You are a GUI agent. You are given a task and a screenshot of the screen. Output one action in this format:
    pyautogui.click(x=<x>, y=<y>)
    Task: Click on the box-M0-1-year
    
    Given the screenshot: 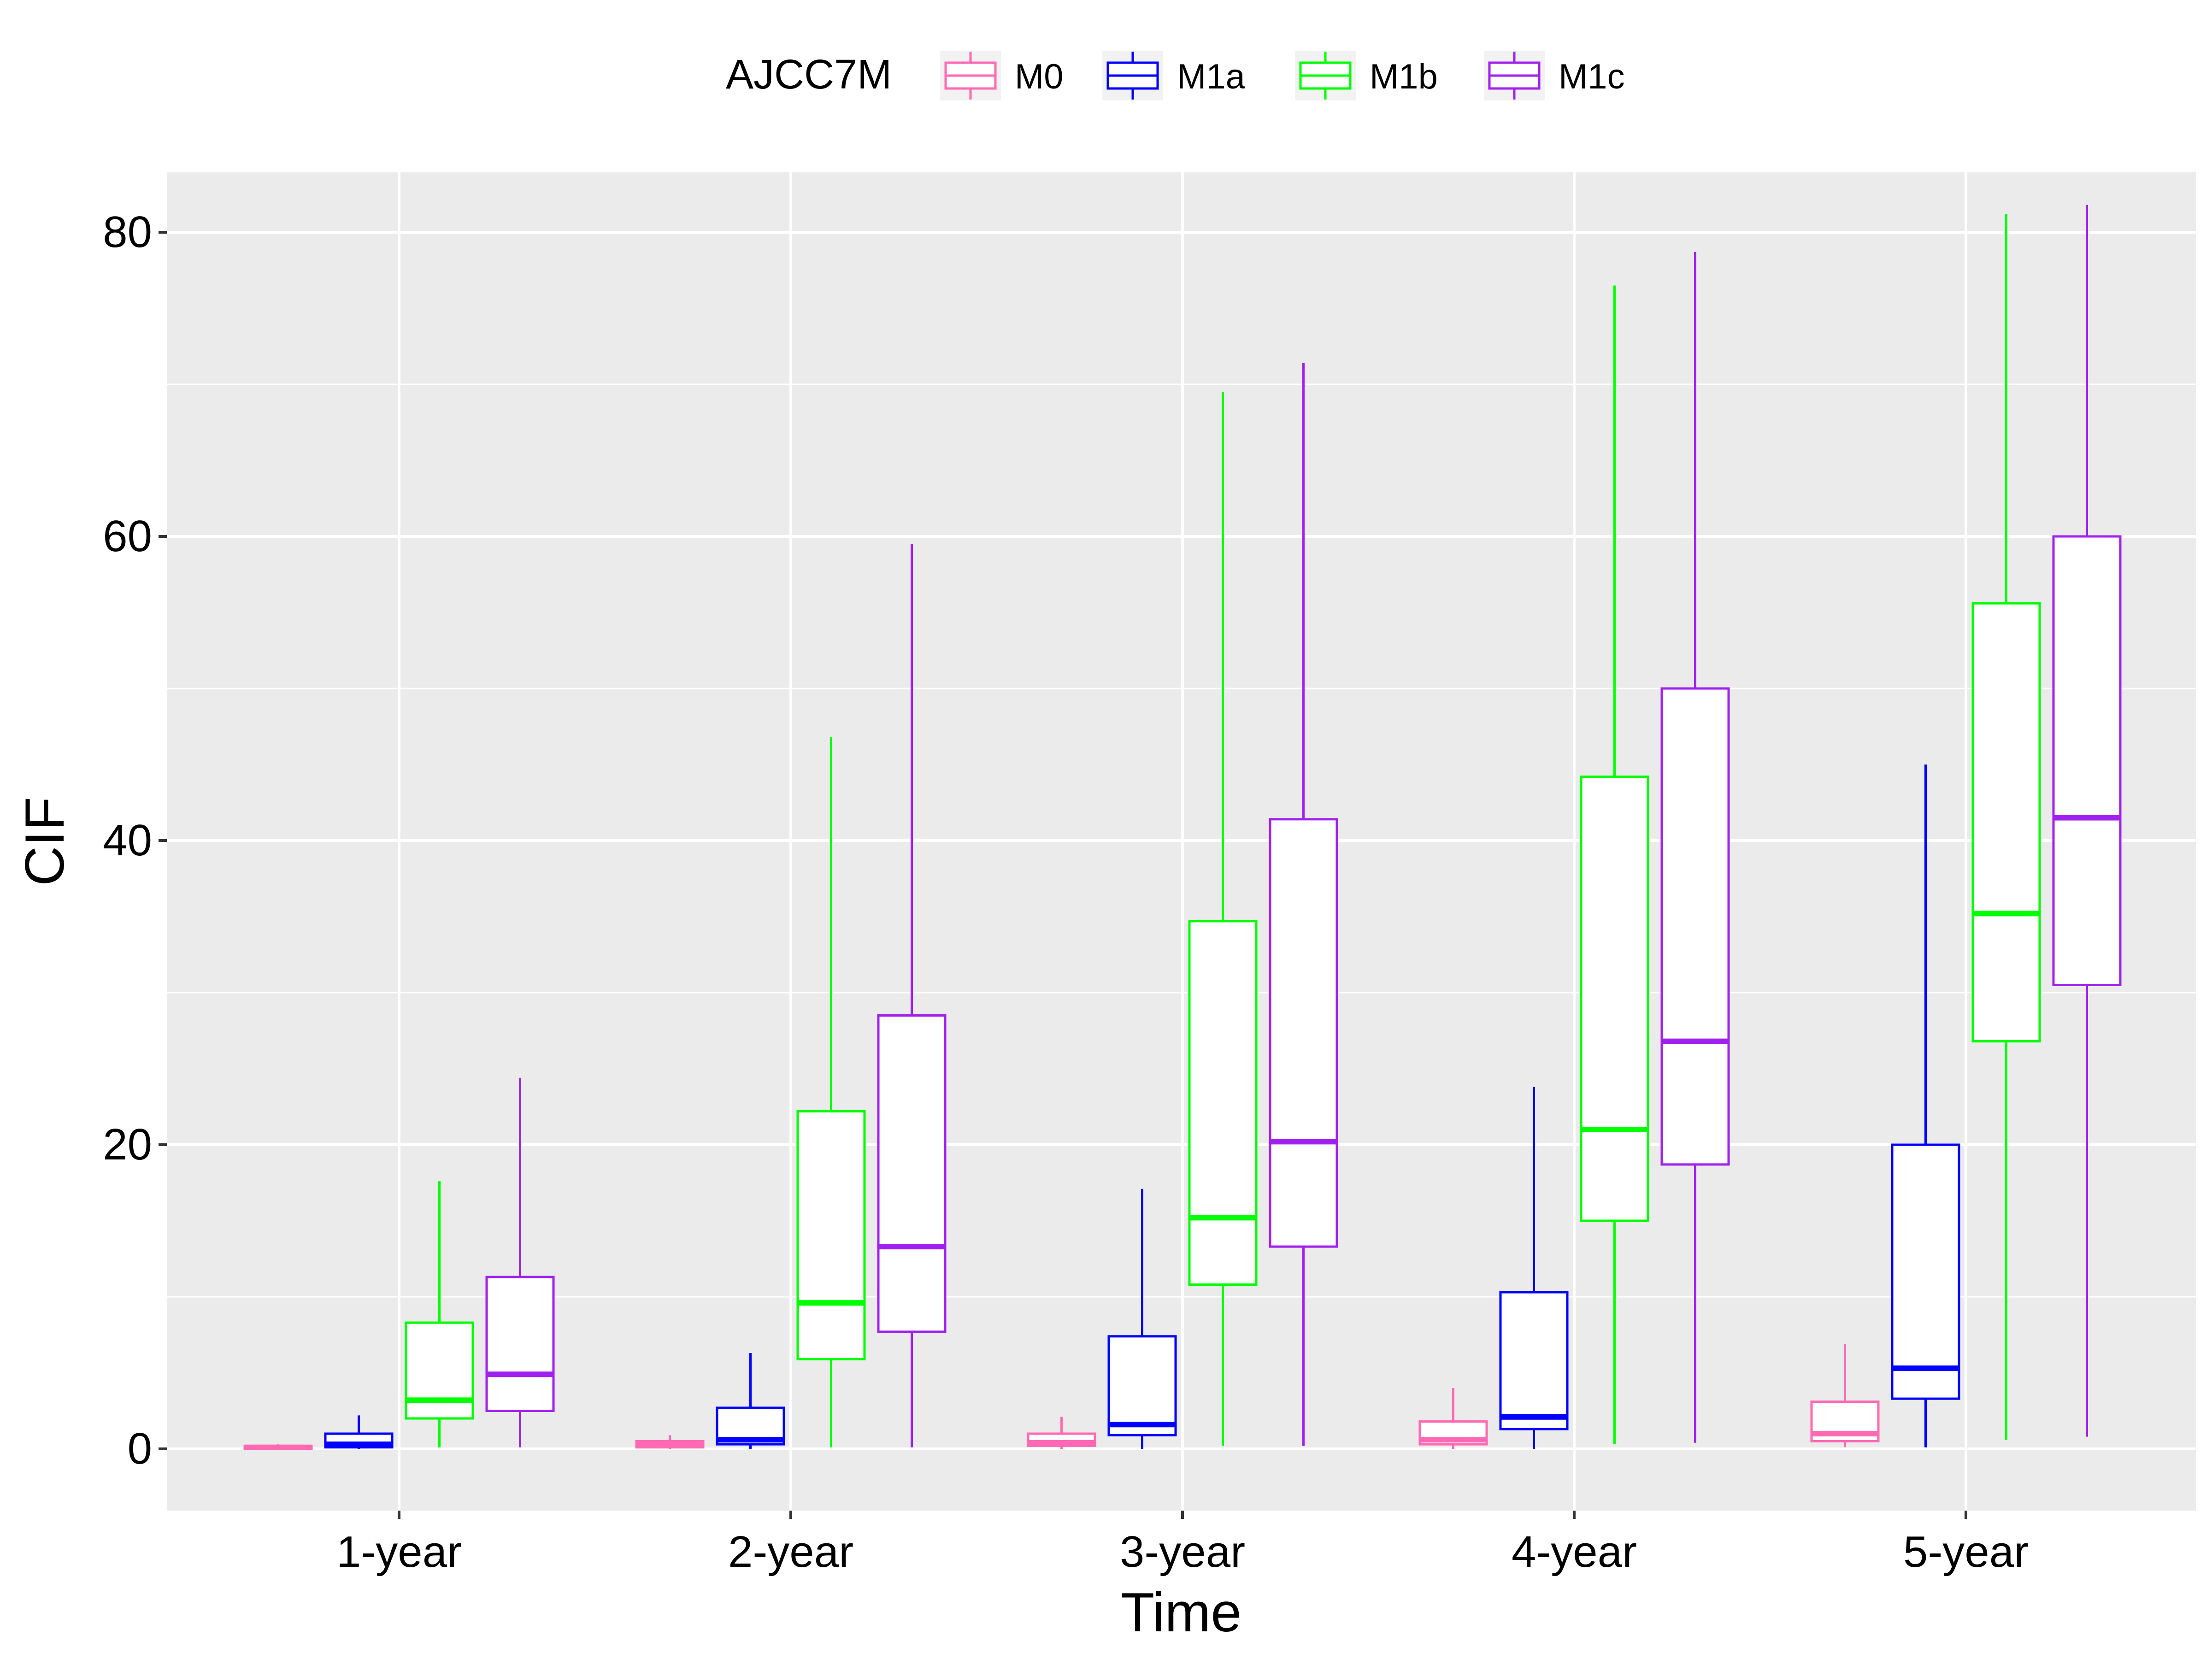 What is the action you would take?
    pyautogui.click(x=278, y=1447)
    